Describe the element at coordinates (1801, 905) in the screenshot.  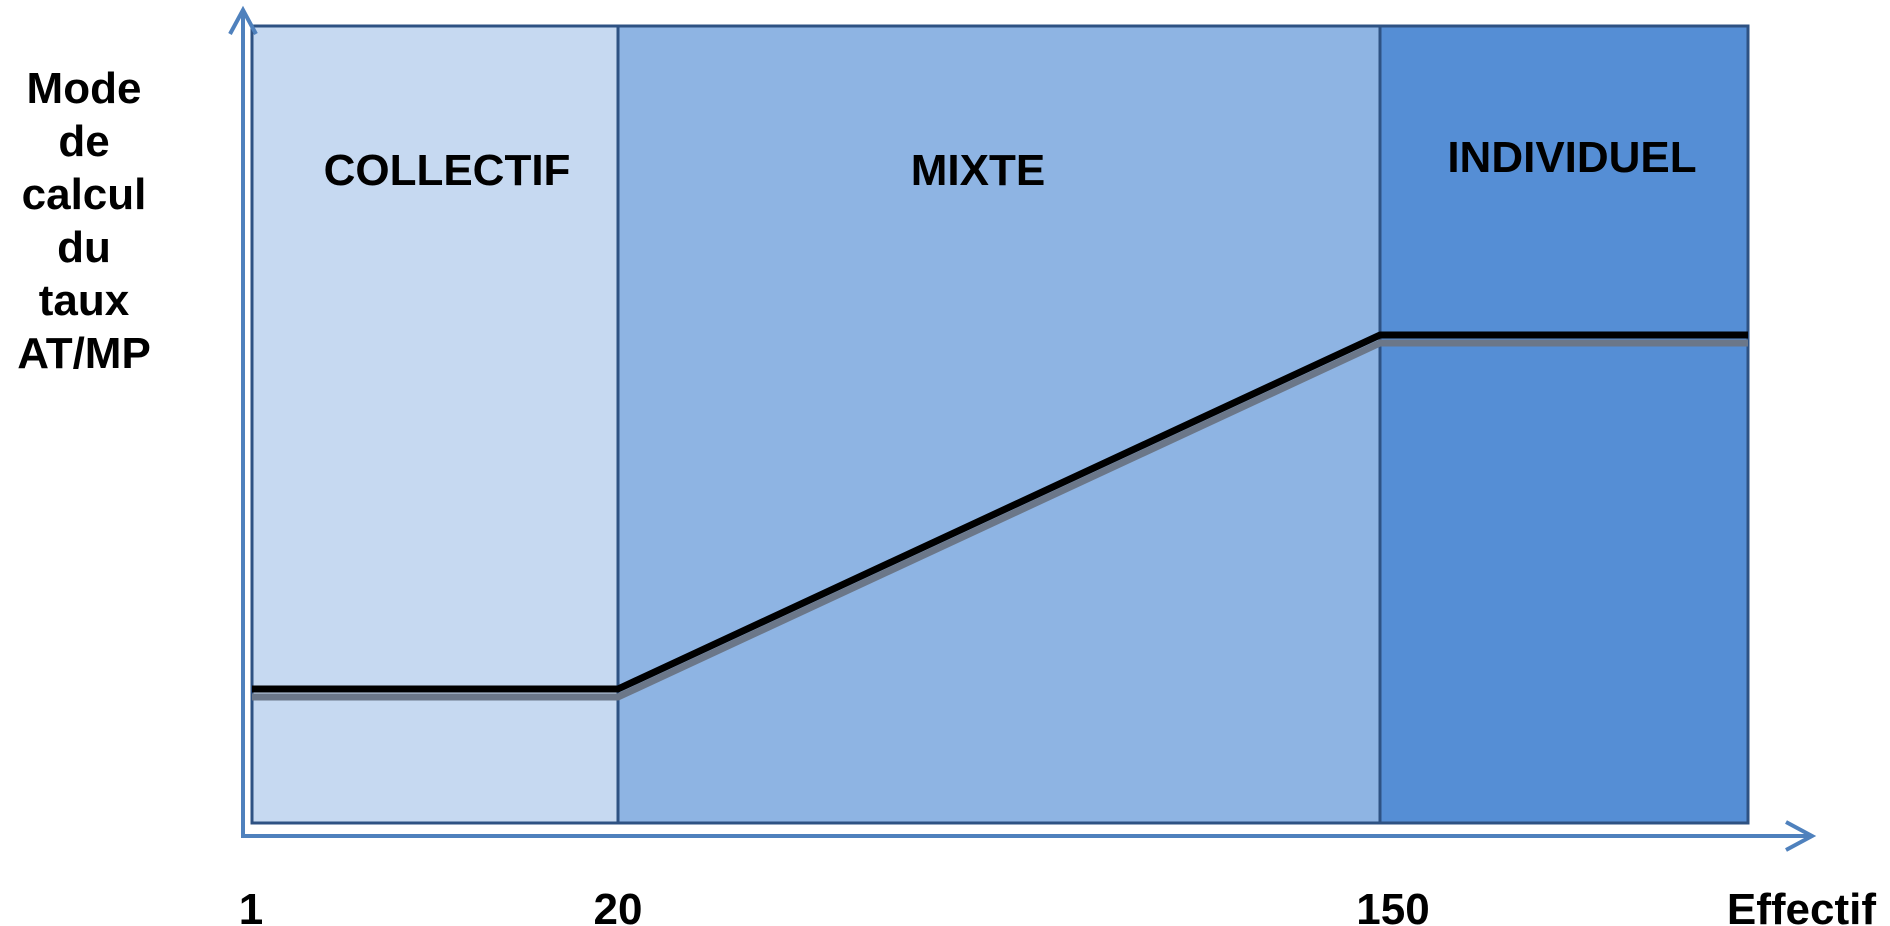
I see `x-axis-label: Effectif` at that location.